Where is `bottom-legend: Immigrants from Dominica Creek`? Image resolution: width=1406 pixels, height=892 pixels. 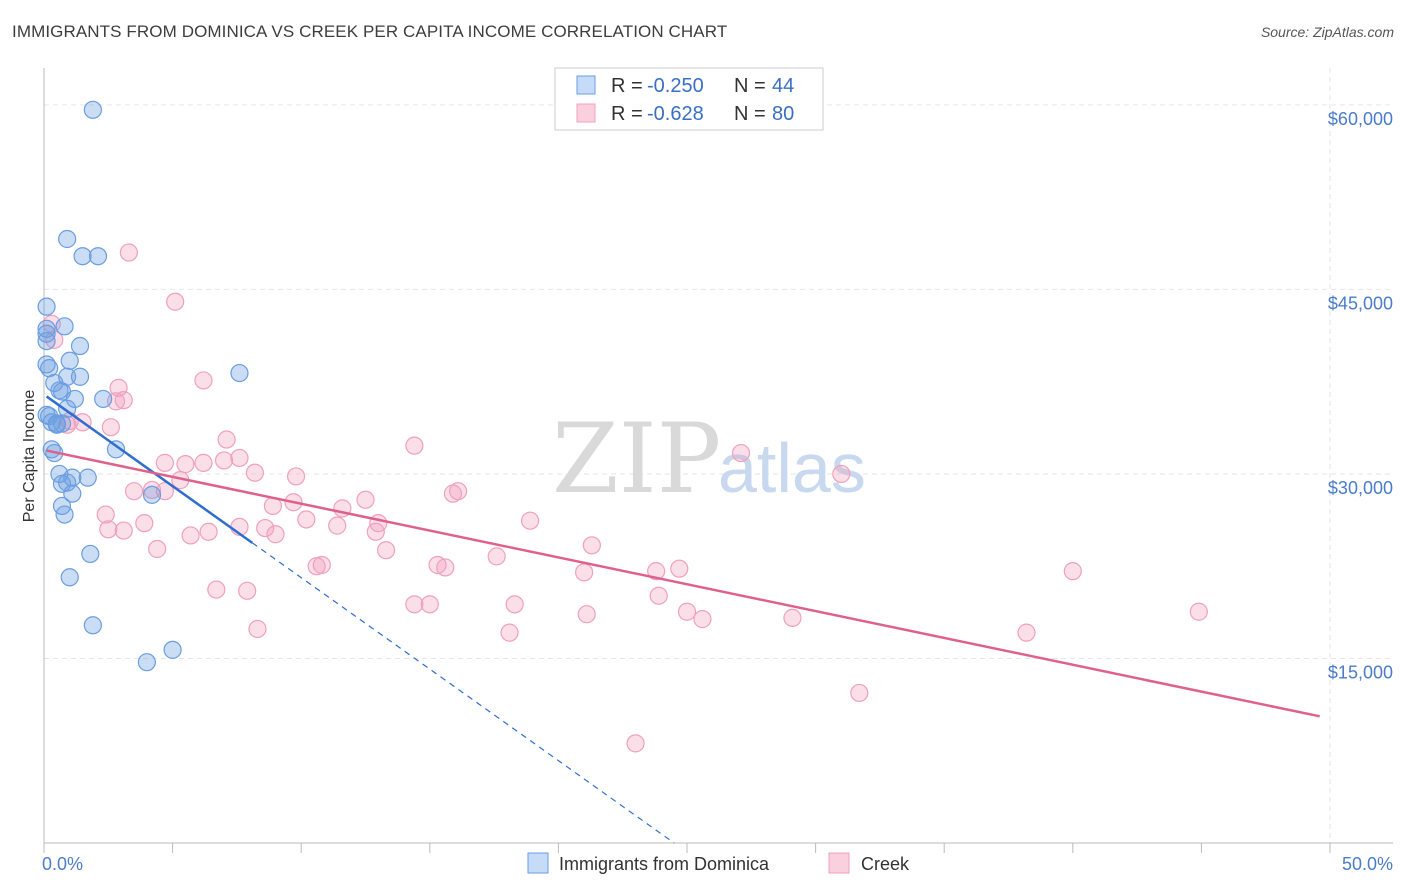
bottom-legend: Immigrants from Dominica Creek is located at coordinates (718, 863).